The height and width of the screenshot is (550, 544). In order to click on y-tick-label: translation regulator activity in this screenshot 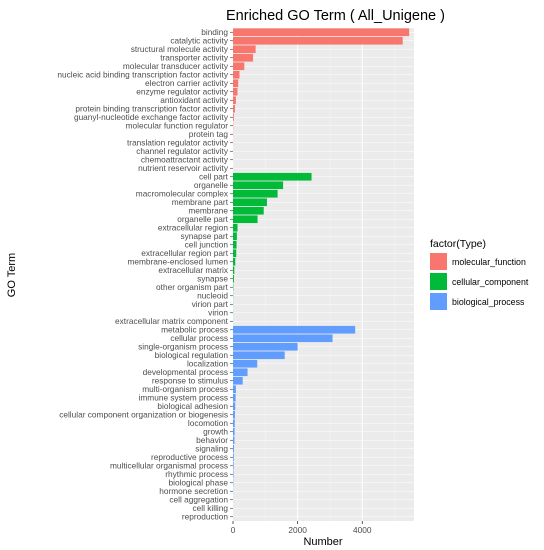, I will do `click(178, 143)`.